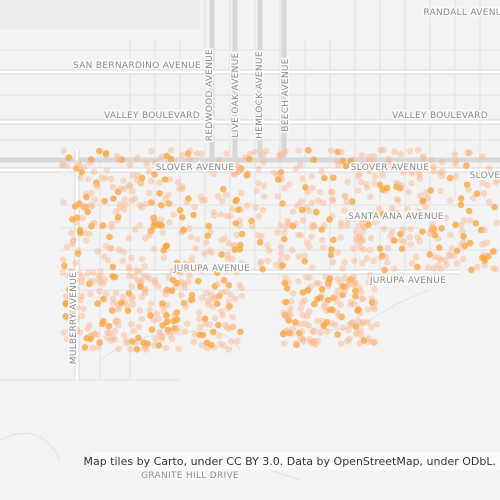 The image size is (500, 500). Describe the element at coordinates (485, 176) in the screenshot. I see `street-label: SLOVE` at that location.